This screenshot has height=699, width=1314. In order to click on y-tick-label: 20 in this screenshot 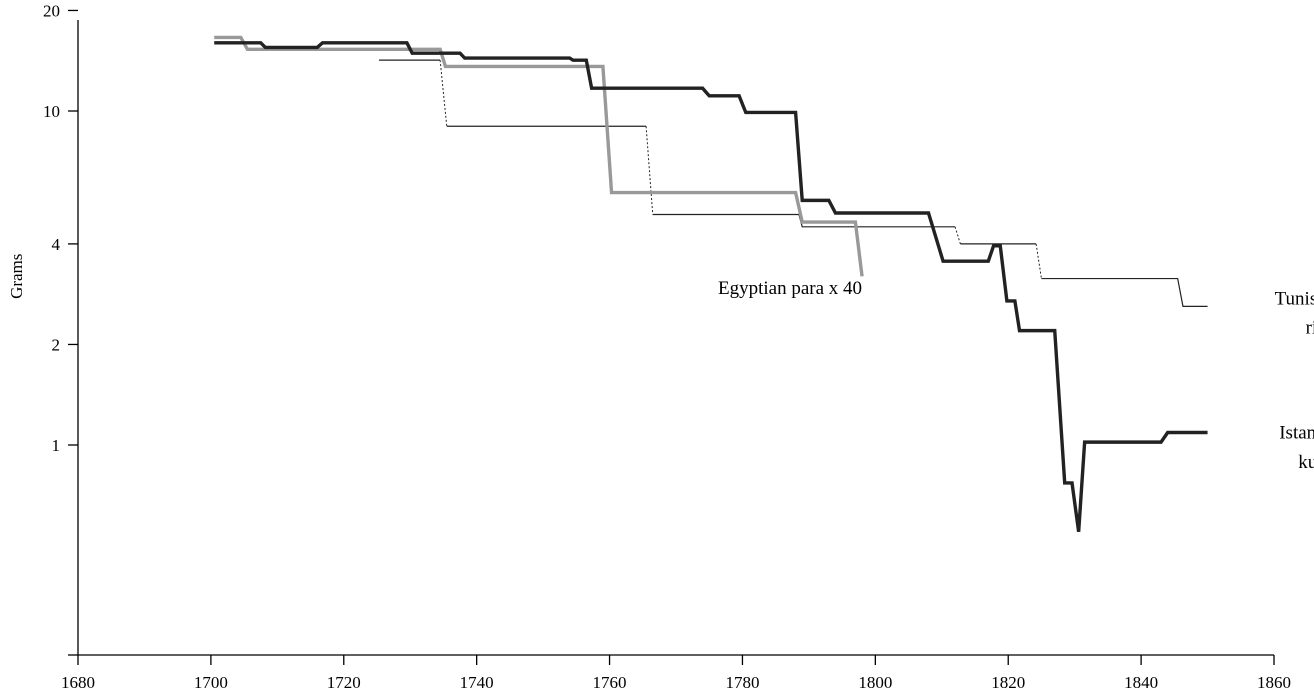, I will do `click(51, 10)`.